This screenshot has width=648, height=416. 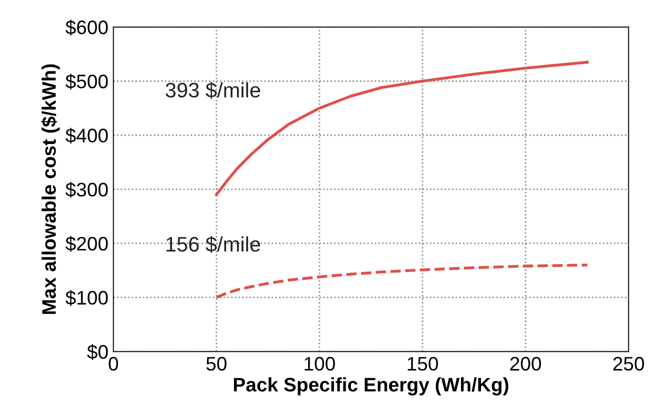 I want to click on y-tick-label: $0, so click(x=97, y=352).